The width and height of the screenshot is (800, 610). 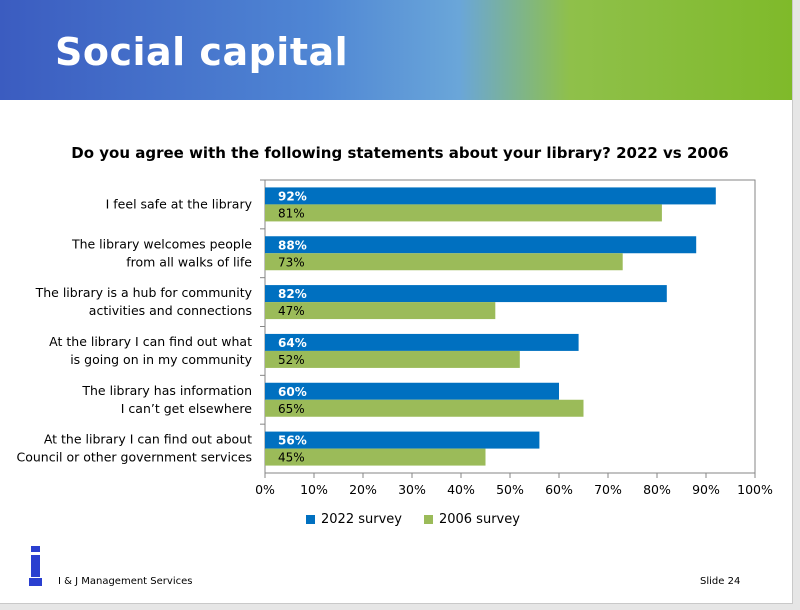 I want to click on category-label: At the library I can find out about, so click(x=148, y=439).